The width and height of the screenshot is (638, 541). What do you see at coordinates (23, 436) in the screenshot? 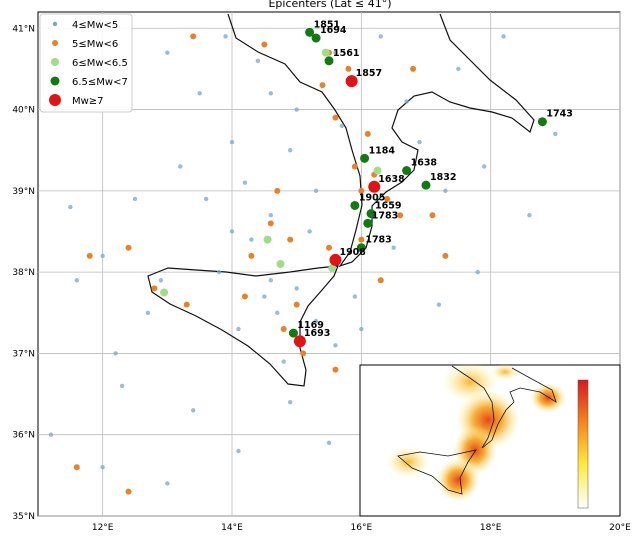
I see `y-tick-label: 36°N` at bounding box center [23, 436].